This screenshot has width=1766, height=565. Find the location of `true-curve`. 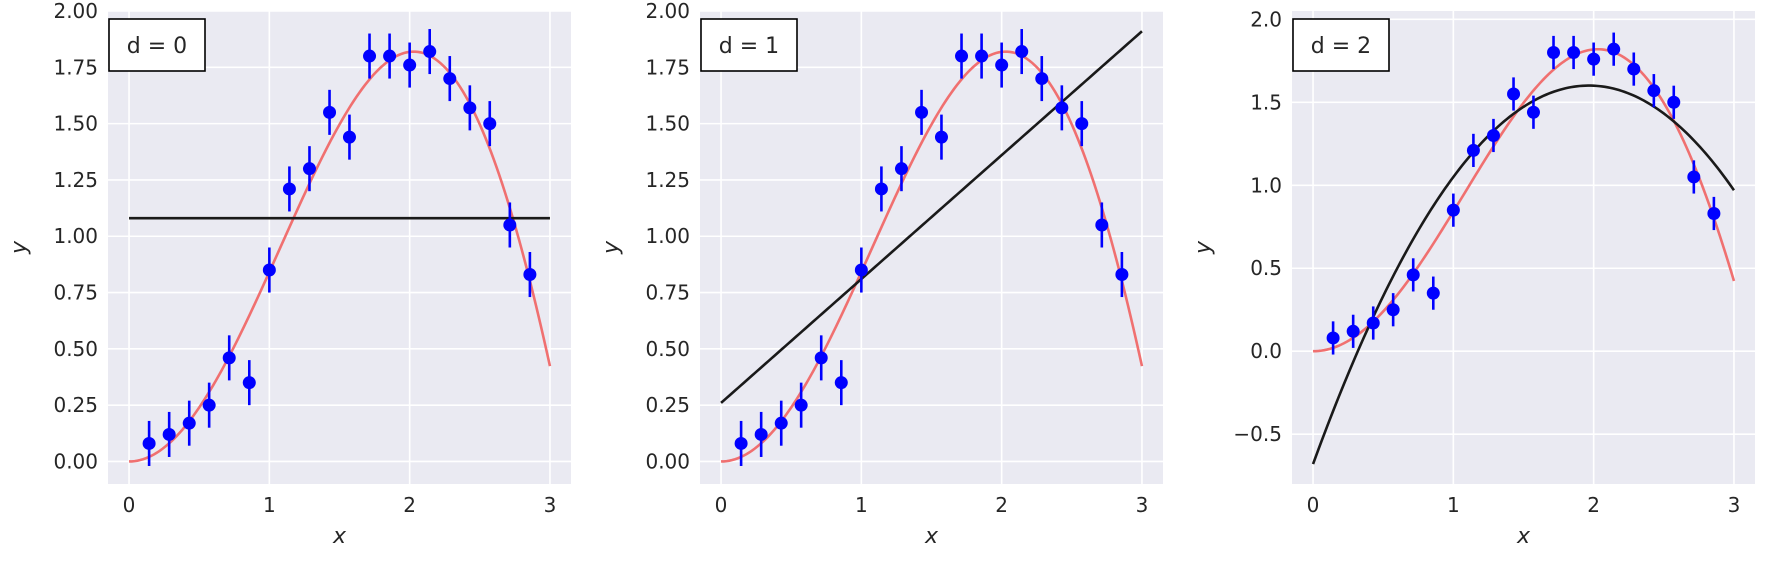

true-curve is located at coordinates (1524, 200).